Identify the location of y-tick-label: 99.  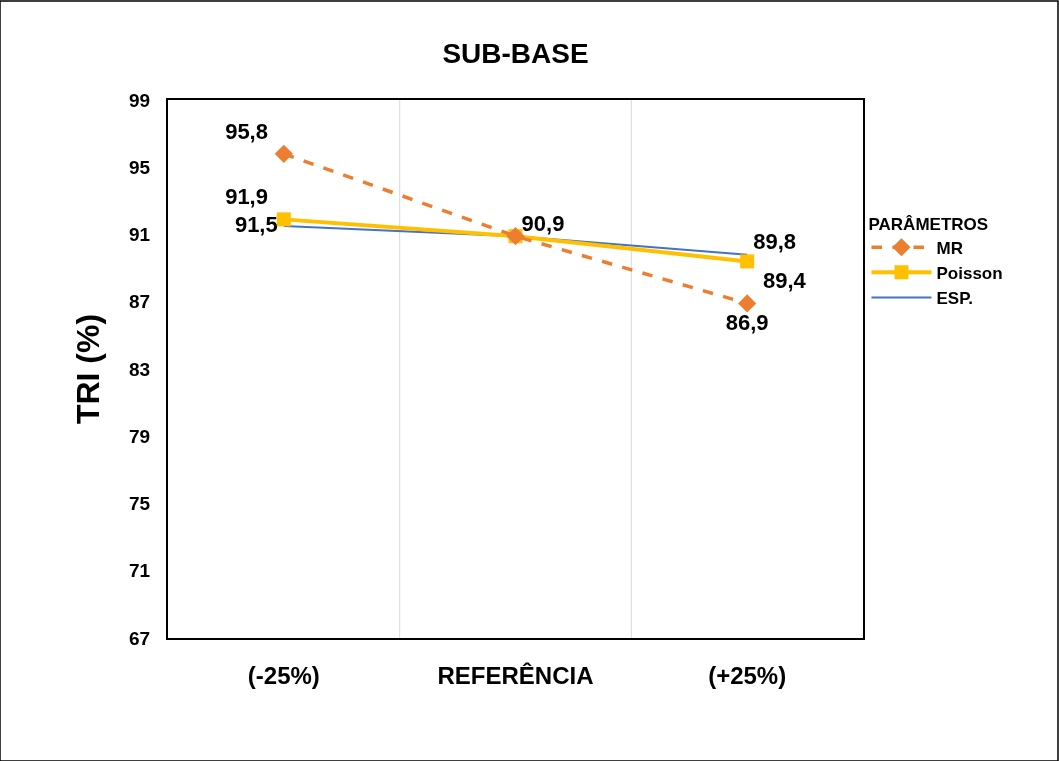
(140, 100).